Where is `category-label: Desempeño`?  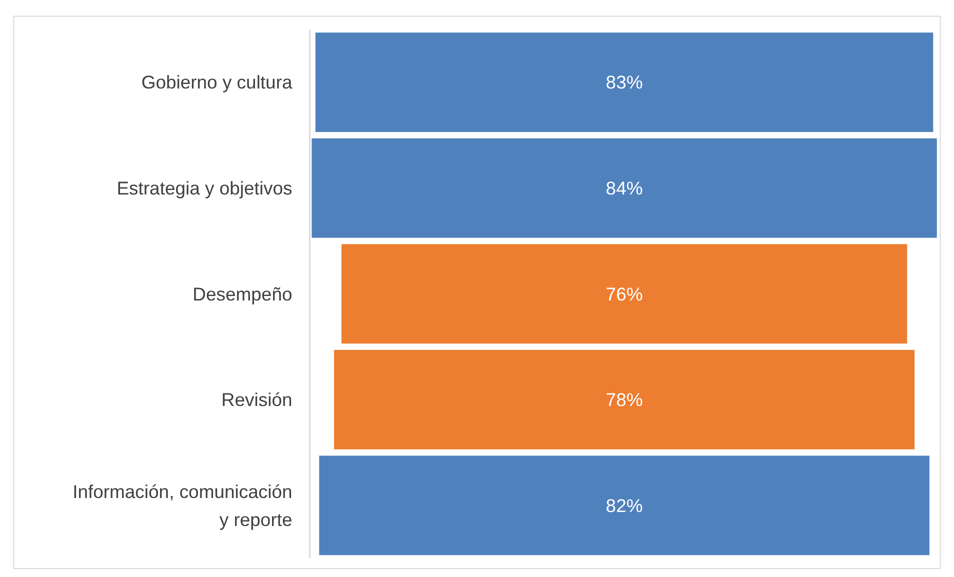 category-label: Desempeño is located at coordinates (242, 293).